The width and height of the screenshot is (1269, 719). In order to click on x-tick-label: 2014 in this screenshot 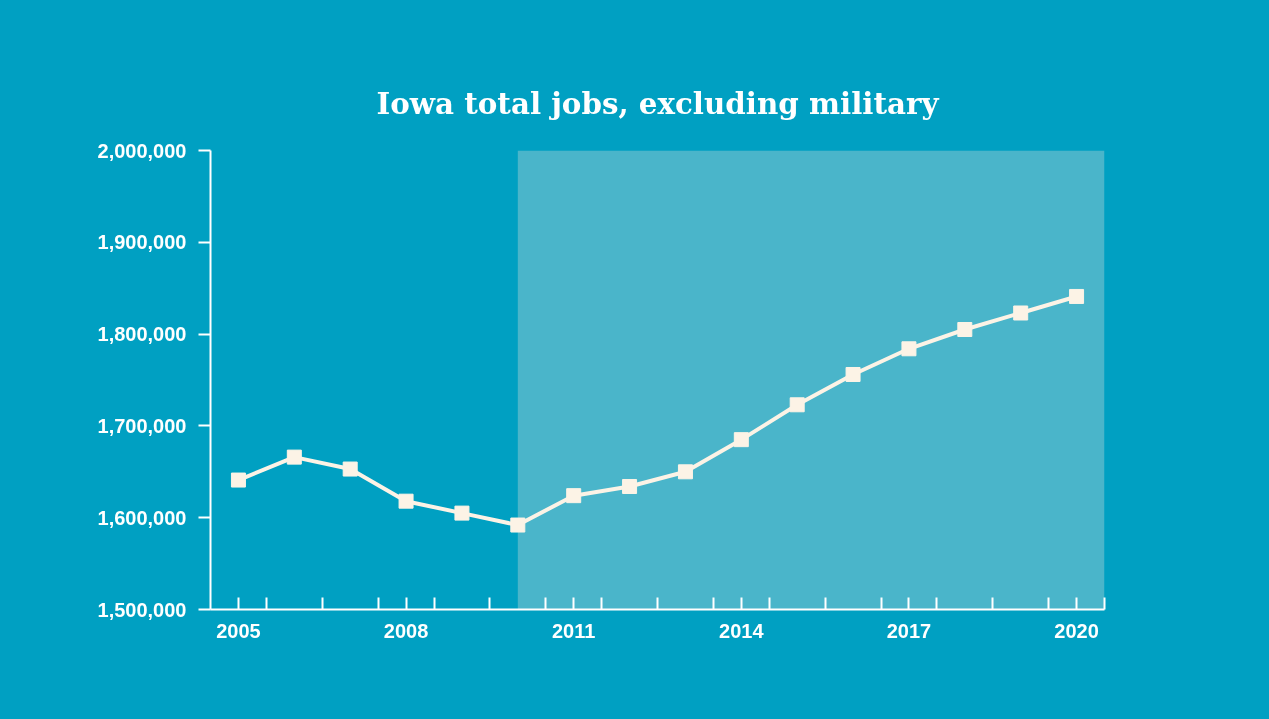, I will do `click(742, 630)`.